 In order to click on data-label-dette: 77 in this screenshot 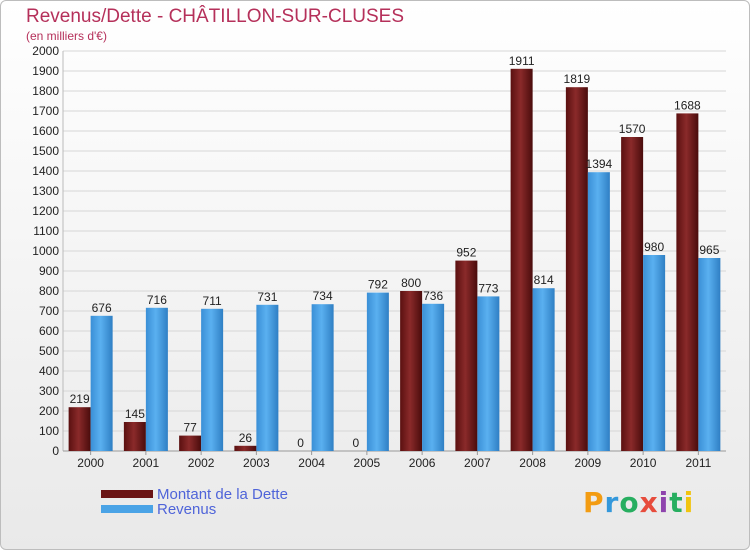, I will do `click(190, 428)`.